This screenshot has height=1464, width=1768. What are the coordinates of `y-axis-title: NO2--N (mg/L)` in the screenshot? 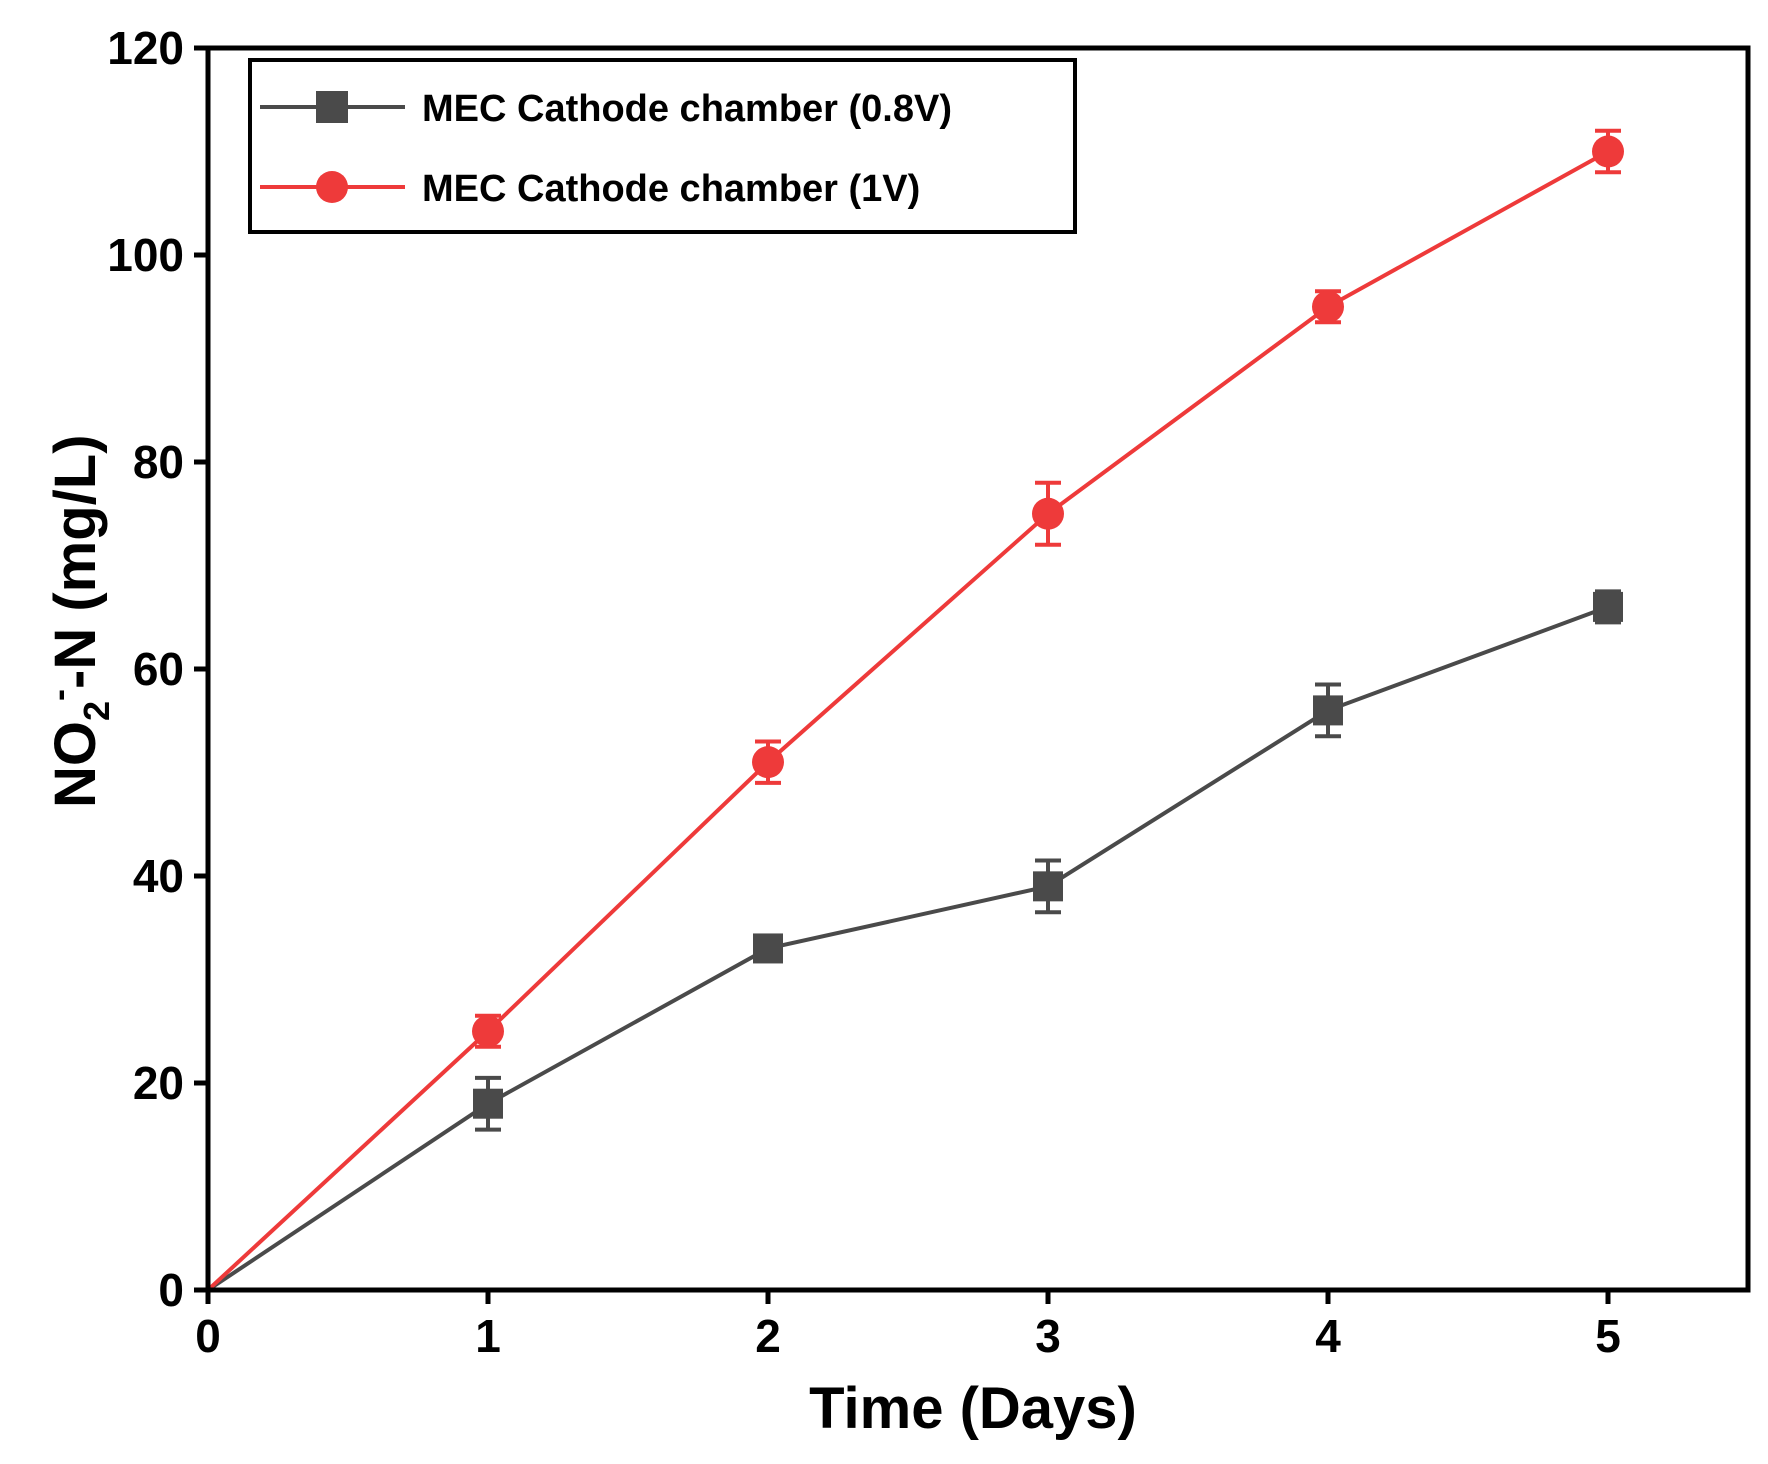 It's located at (77, 621).